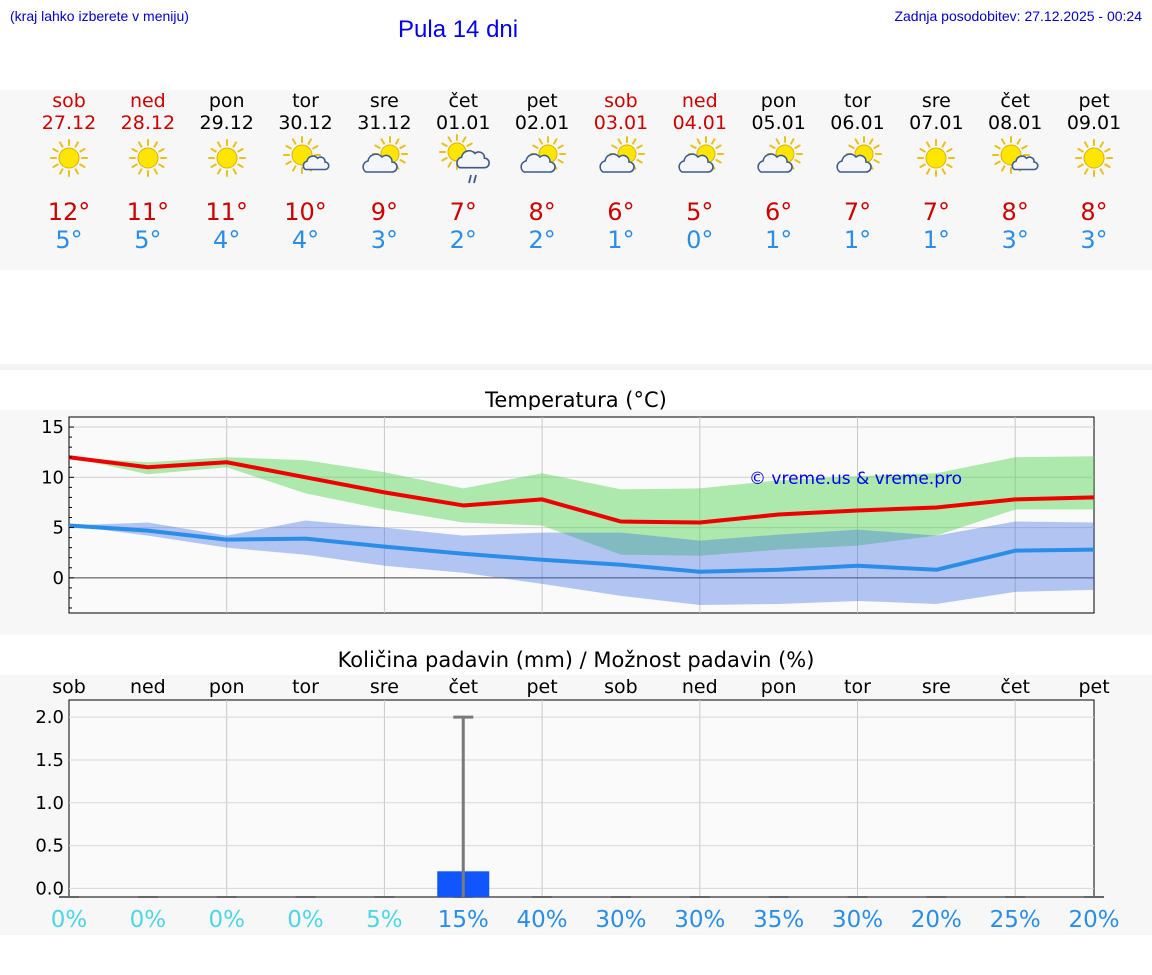 This screenshot has width=1152, height=975. I want to click on y-tick-label: 1.5, so click(49, 760).